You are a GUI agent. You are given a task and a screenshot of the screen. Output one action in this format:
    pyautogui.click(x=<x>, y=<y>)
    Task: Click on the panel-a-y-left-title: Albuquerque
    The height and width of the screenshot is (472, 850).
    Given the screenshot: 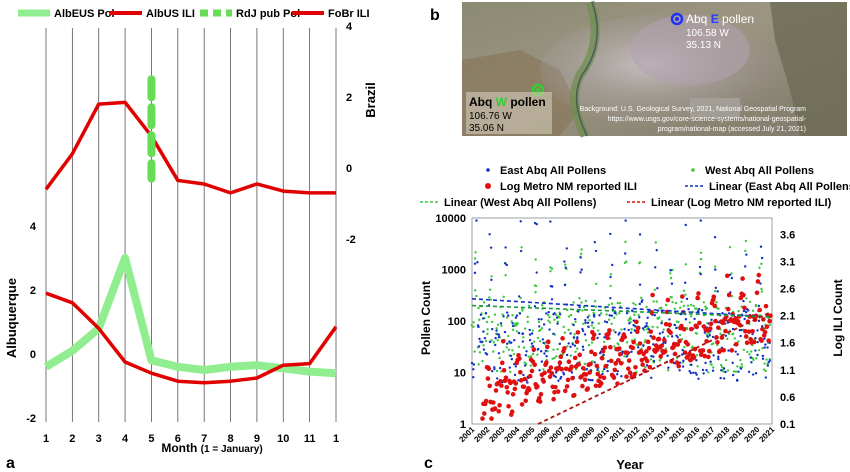 What is the action you would take?
    pyautogui.click(x=11, y=318)
    